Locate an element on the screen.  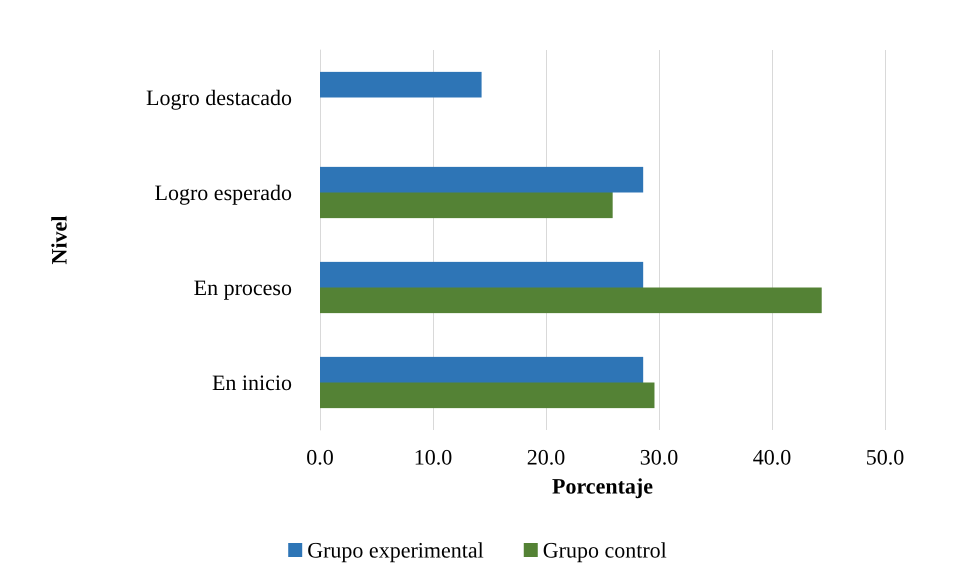
x-axis-title: Porcentaje is located at coordinates (603, 486).